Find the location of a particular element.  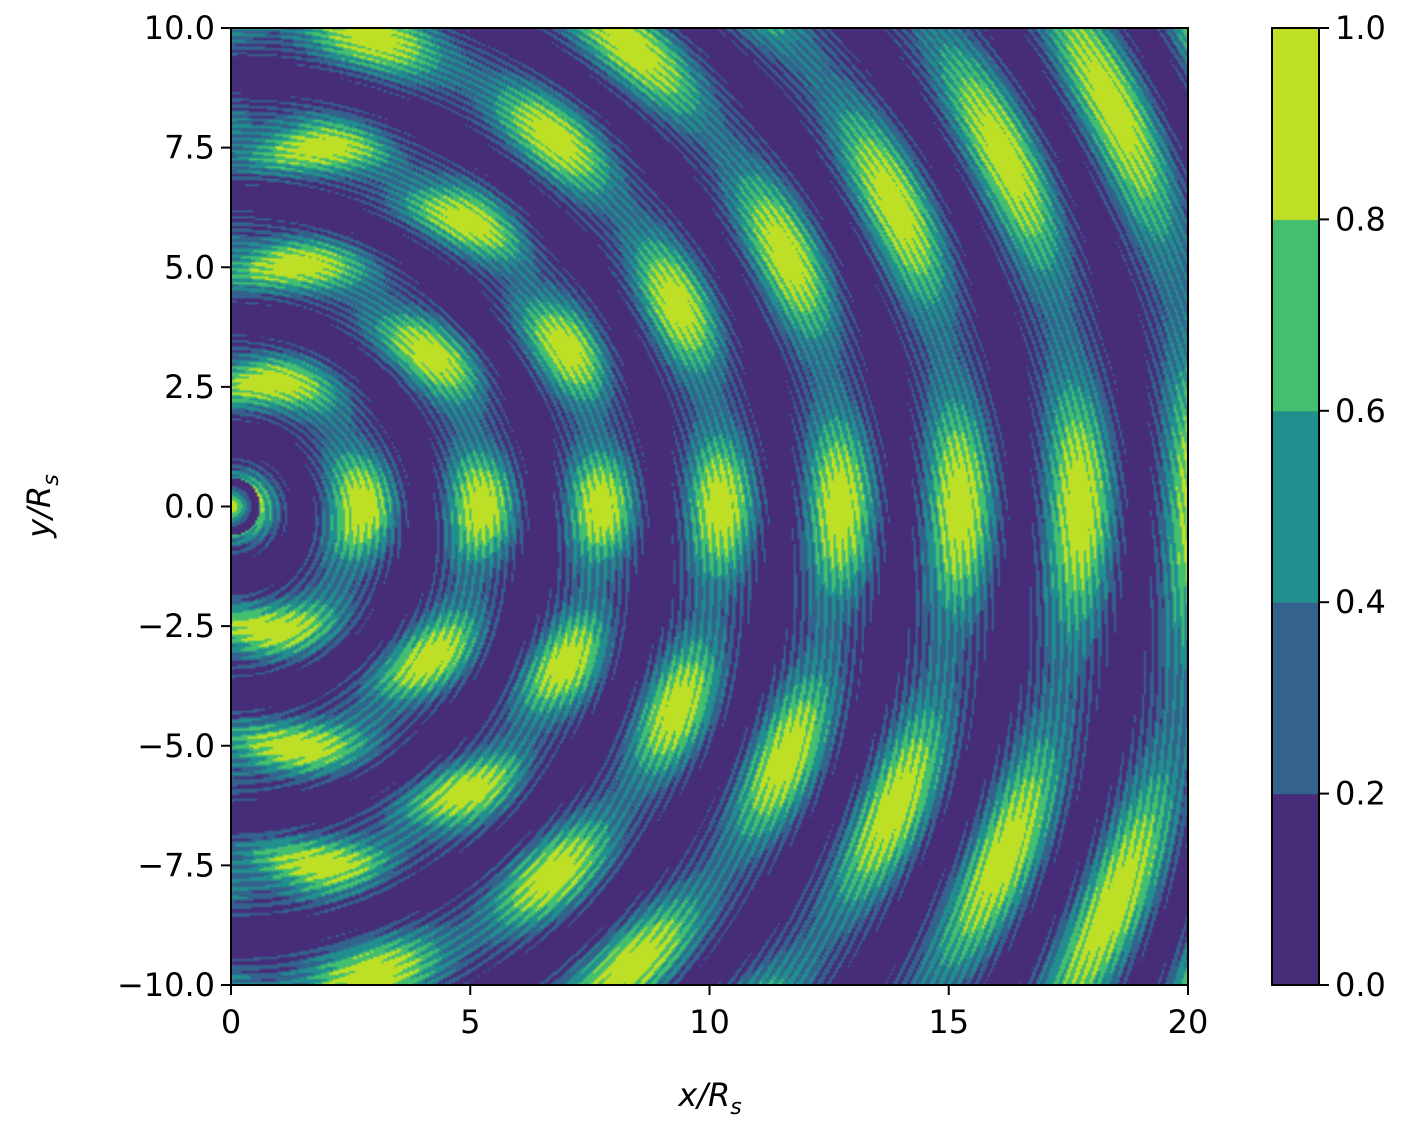

colorbar-tick-label: 0.4 is located at coordinates (1360, 602).